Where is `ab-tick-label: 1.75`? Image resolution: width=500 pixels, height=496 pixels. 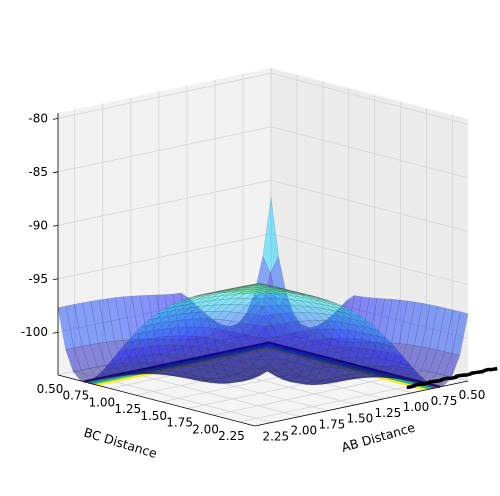 ab-tick-label: 1.75 is located at coordinates (332, 425).